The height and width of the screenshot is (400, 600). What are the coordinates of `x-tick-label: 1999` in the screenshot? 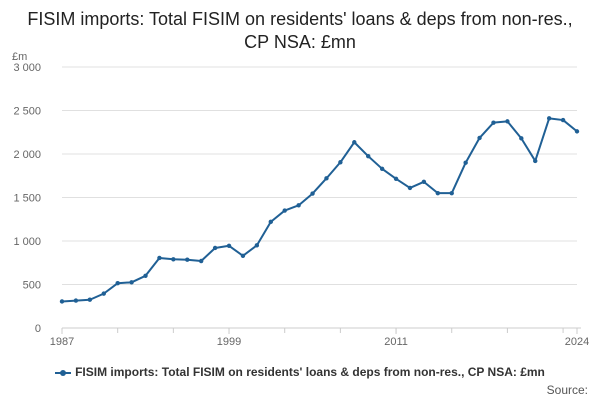 It's located at (229, 342).